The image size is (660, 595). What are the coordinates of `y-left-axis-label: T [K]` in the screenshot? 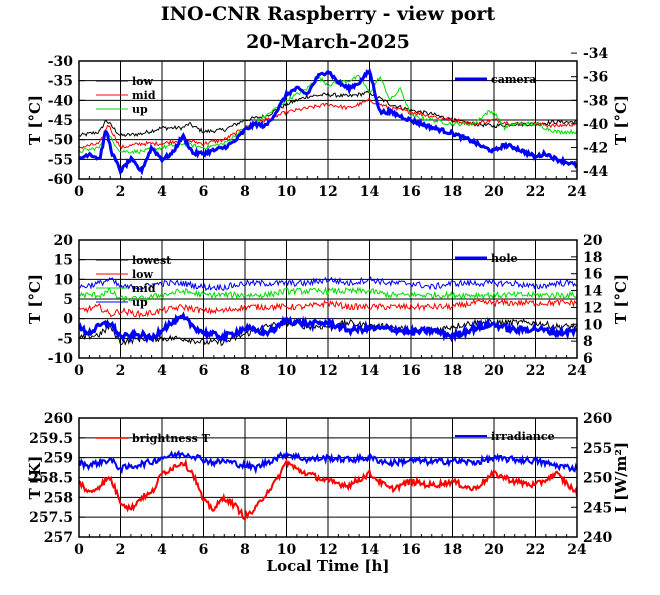 It's located at (35, 478).